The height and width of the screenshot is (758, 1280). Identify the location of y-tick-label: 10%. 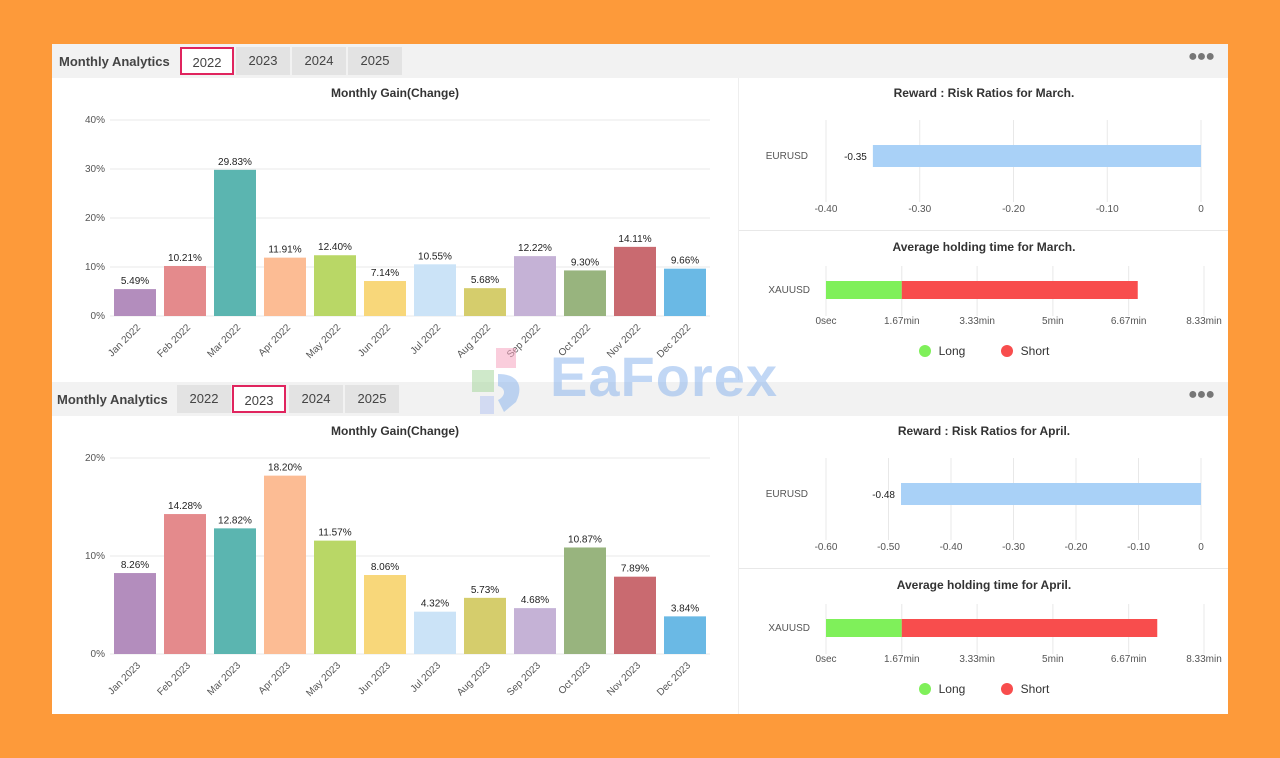
(95, 556).